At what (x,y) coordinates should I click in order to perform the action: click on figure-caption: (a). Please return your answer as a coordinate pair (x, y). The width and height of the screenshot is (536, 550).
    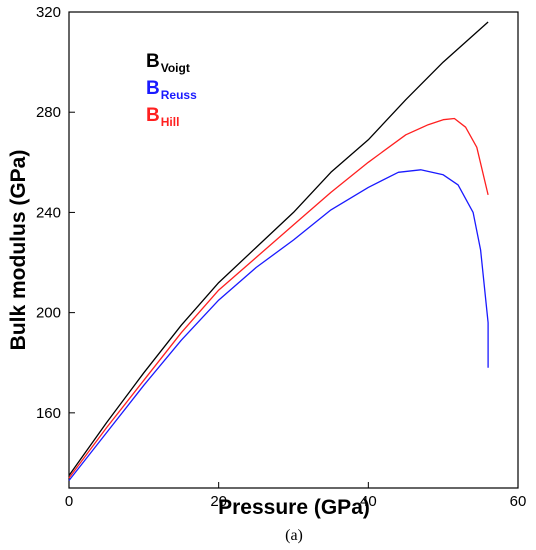
    Looking at the image, I should click on (294, 535).